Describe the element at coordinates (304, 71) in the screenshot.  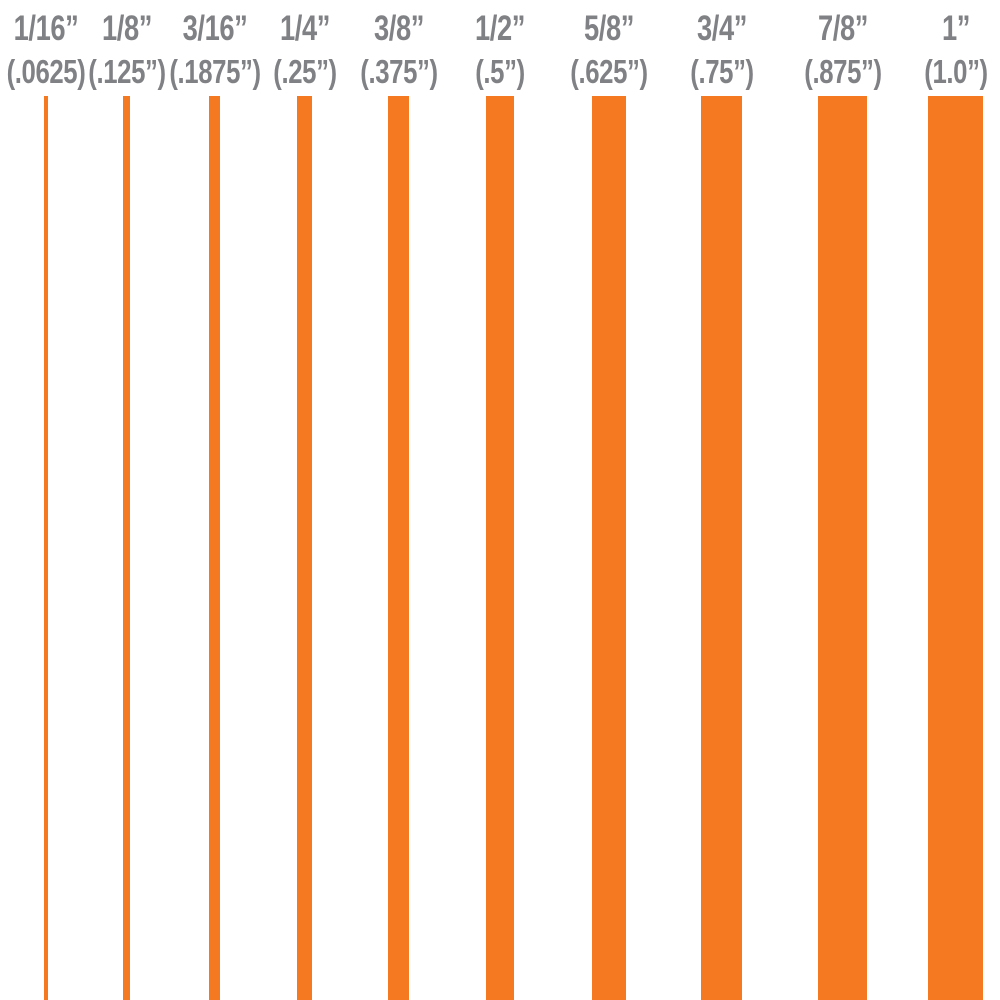
I see `decimal-label: (.25”)` at that location.